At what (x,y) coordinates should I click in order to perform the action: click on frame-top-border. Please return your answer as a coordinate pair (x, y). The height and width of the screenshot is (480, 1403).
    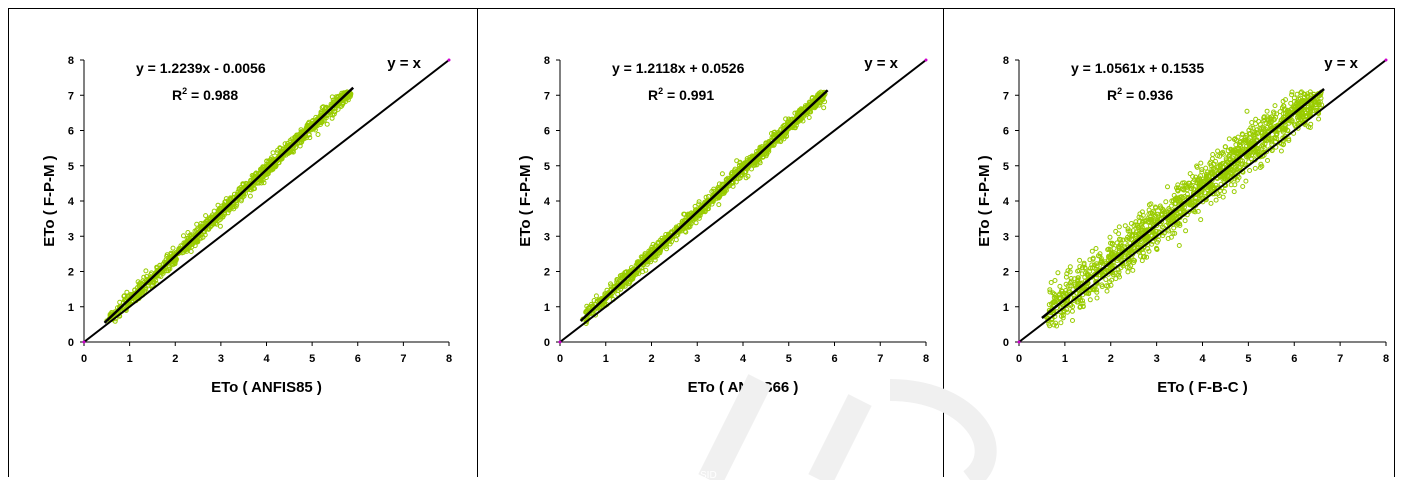
    Looking at the image, I should click on (701, 8).